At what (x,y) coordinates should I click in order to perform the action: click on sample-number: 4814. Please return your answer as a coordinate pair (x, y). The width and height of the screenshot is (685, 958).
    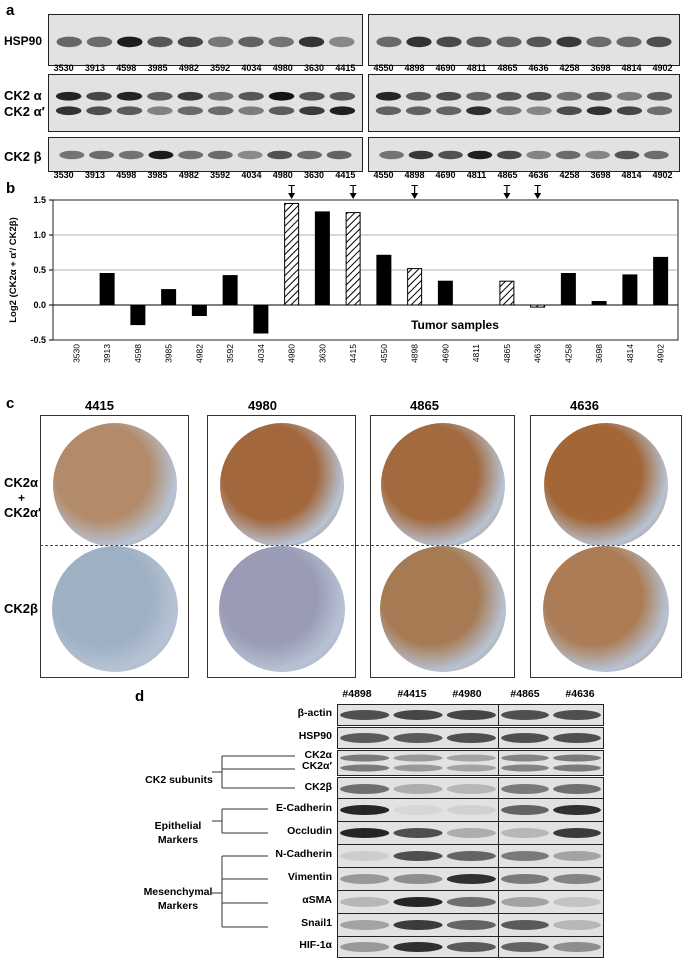
    Looking at the image, I should click on (631, 68).